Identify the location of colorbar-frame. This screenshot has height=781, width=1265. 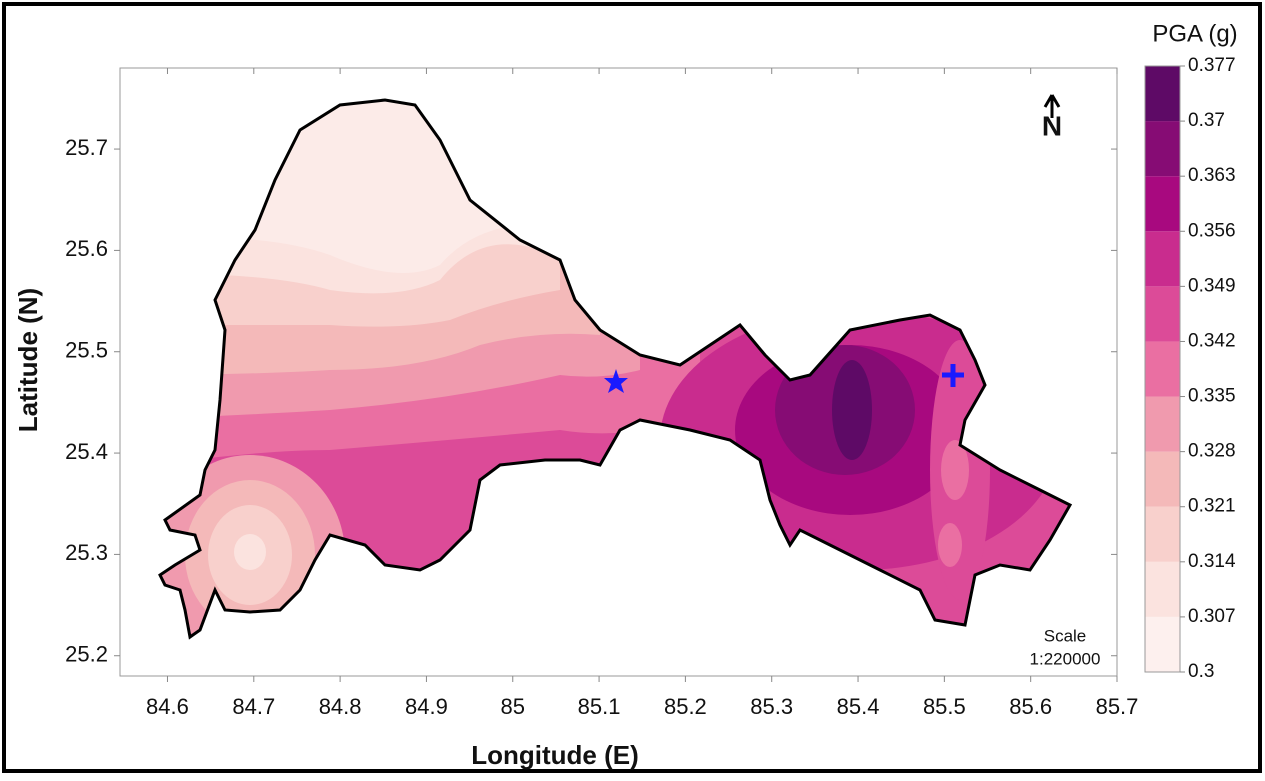
(1162, 369).